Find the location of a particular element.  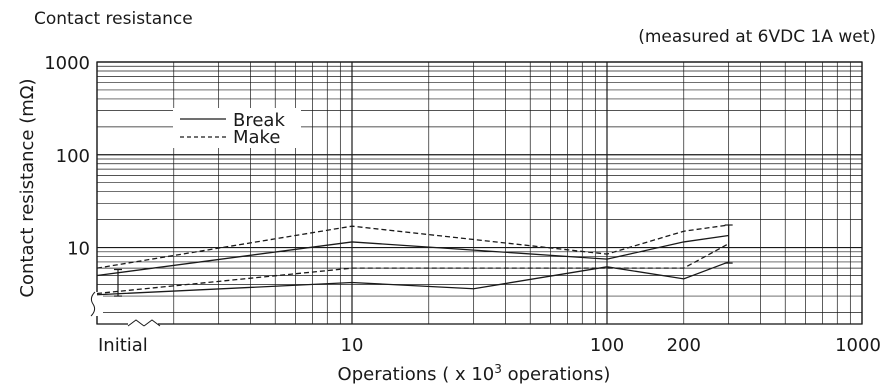

series-line-break-max is located at coordinates (412, 255).